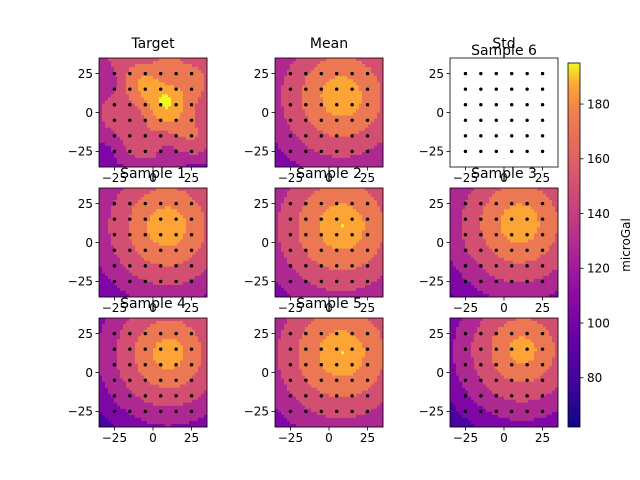 Image resolution: width=640 pixels, height=480 pixels. I want to click on station-point, so click(114, 151).